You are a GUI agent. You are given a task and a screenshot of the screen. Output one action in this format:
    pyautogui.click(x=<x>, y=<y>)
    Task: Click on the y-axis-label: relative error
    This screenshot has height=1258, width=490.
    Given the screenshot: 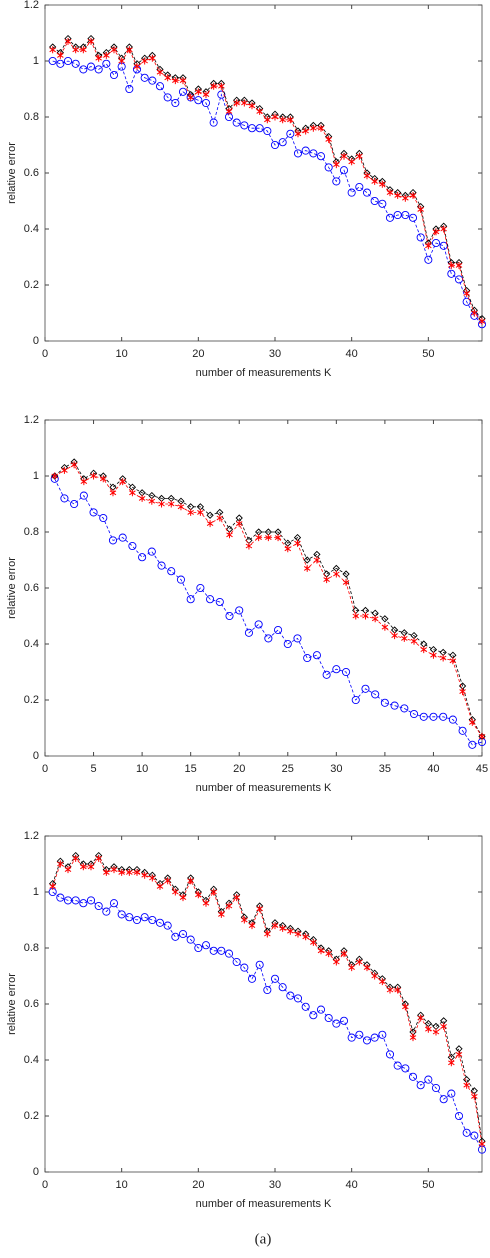 What is the action you would take?
    pyautogui.click(x=12, y=1004)
    